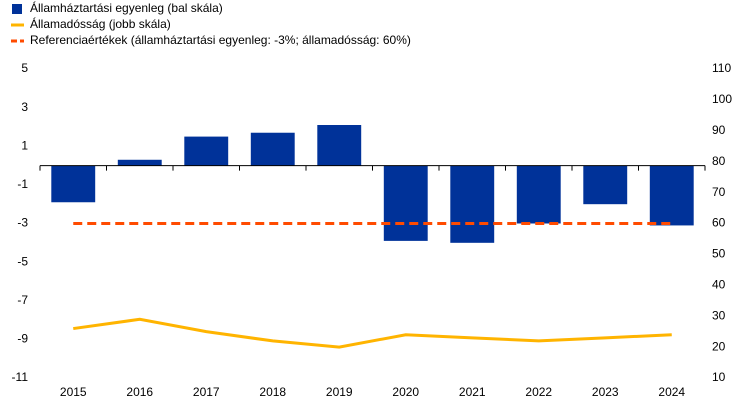  Describe the element at coordinates (100, 23) in the screenshot. I see `legend-label: Államadósság (jobb skála)` at that location.